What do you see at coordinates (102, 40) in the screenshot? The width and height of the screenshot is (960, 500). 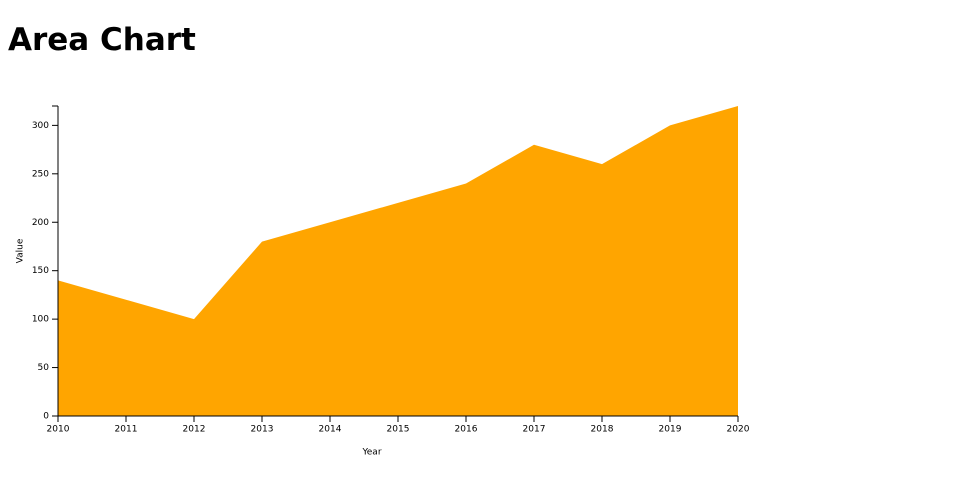 I see `chart-title: Area Chart` at bounding box center [102, 40].